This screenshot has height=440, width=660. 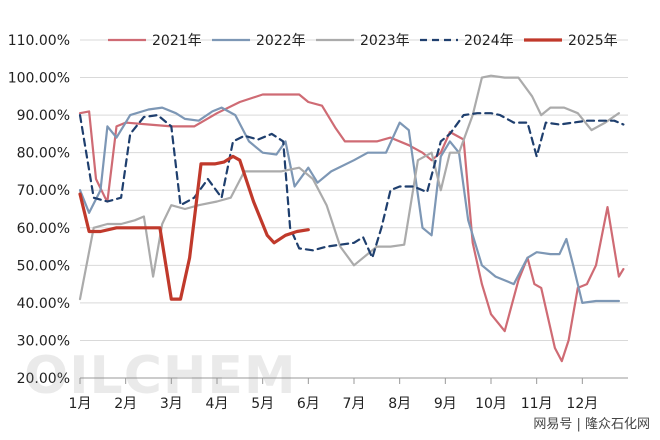 What do you see at coordinates (399, 404) in the screenshot?
I see `x-tick-label: 8月` at bounding box center [399, 404].